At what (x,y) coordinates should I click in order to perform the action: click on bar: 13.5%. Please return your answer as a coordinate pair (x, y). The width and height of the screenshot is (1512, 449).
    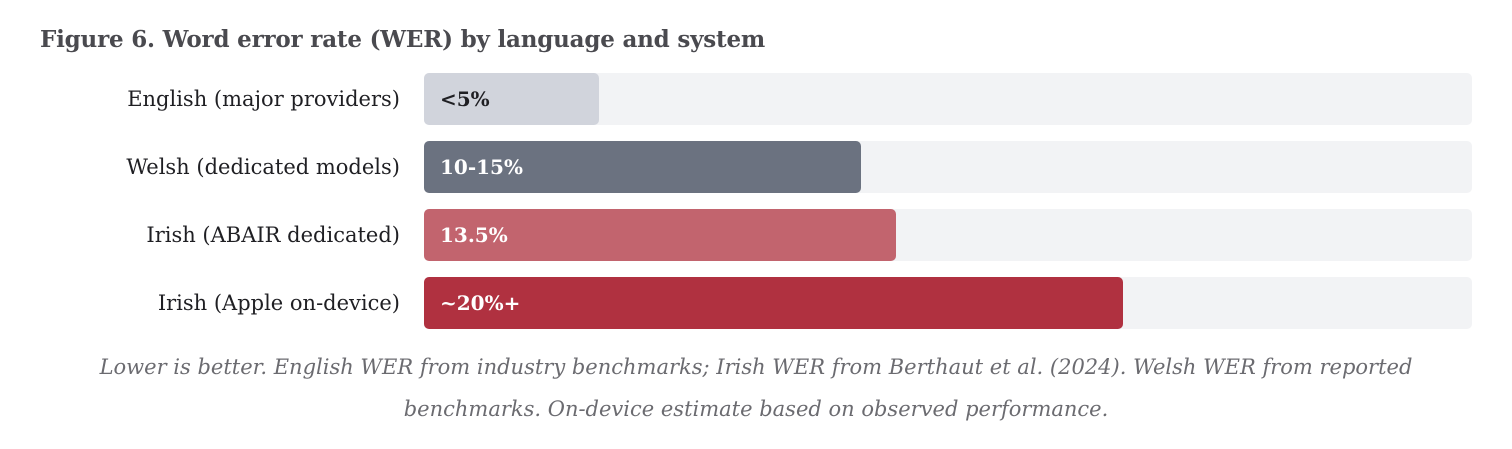
    Looking at the image, I should click on (660, 235).